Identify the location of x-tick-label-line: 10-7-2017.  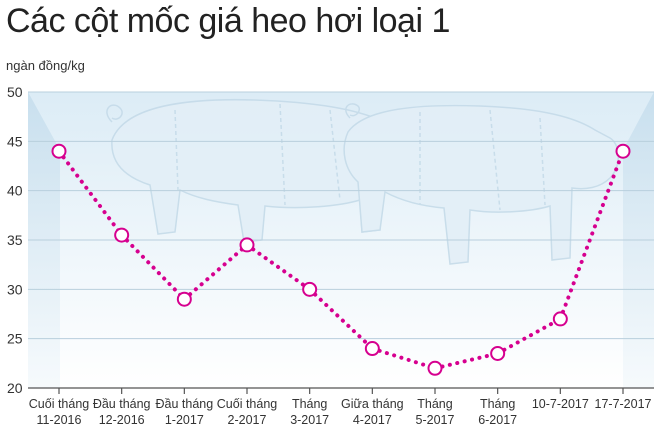
(560, 404).